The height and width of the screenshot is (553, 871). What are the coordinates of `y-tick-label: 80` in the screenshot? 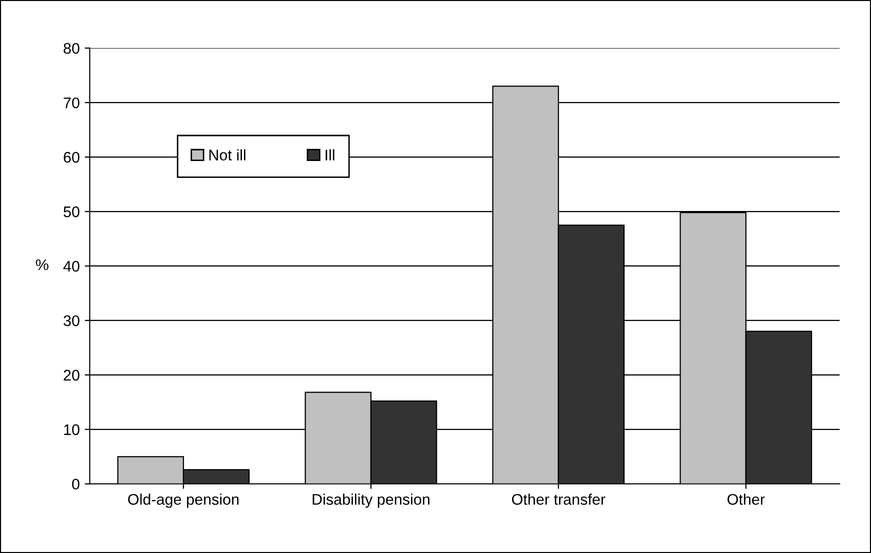 It's located at (72, 48).